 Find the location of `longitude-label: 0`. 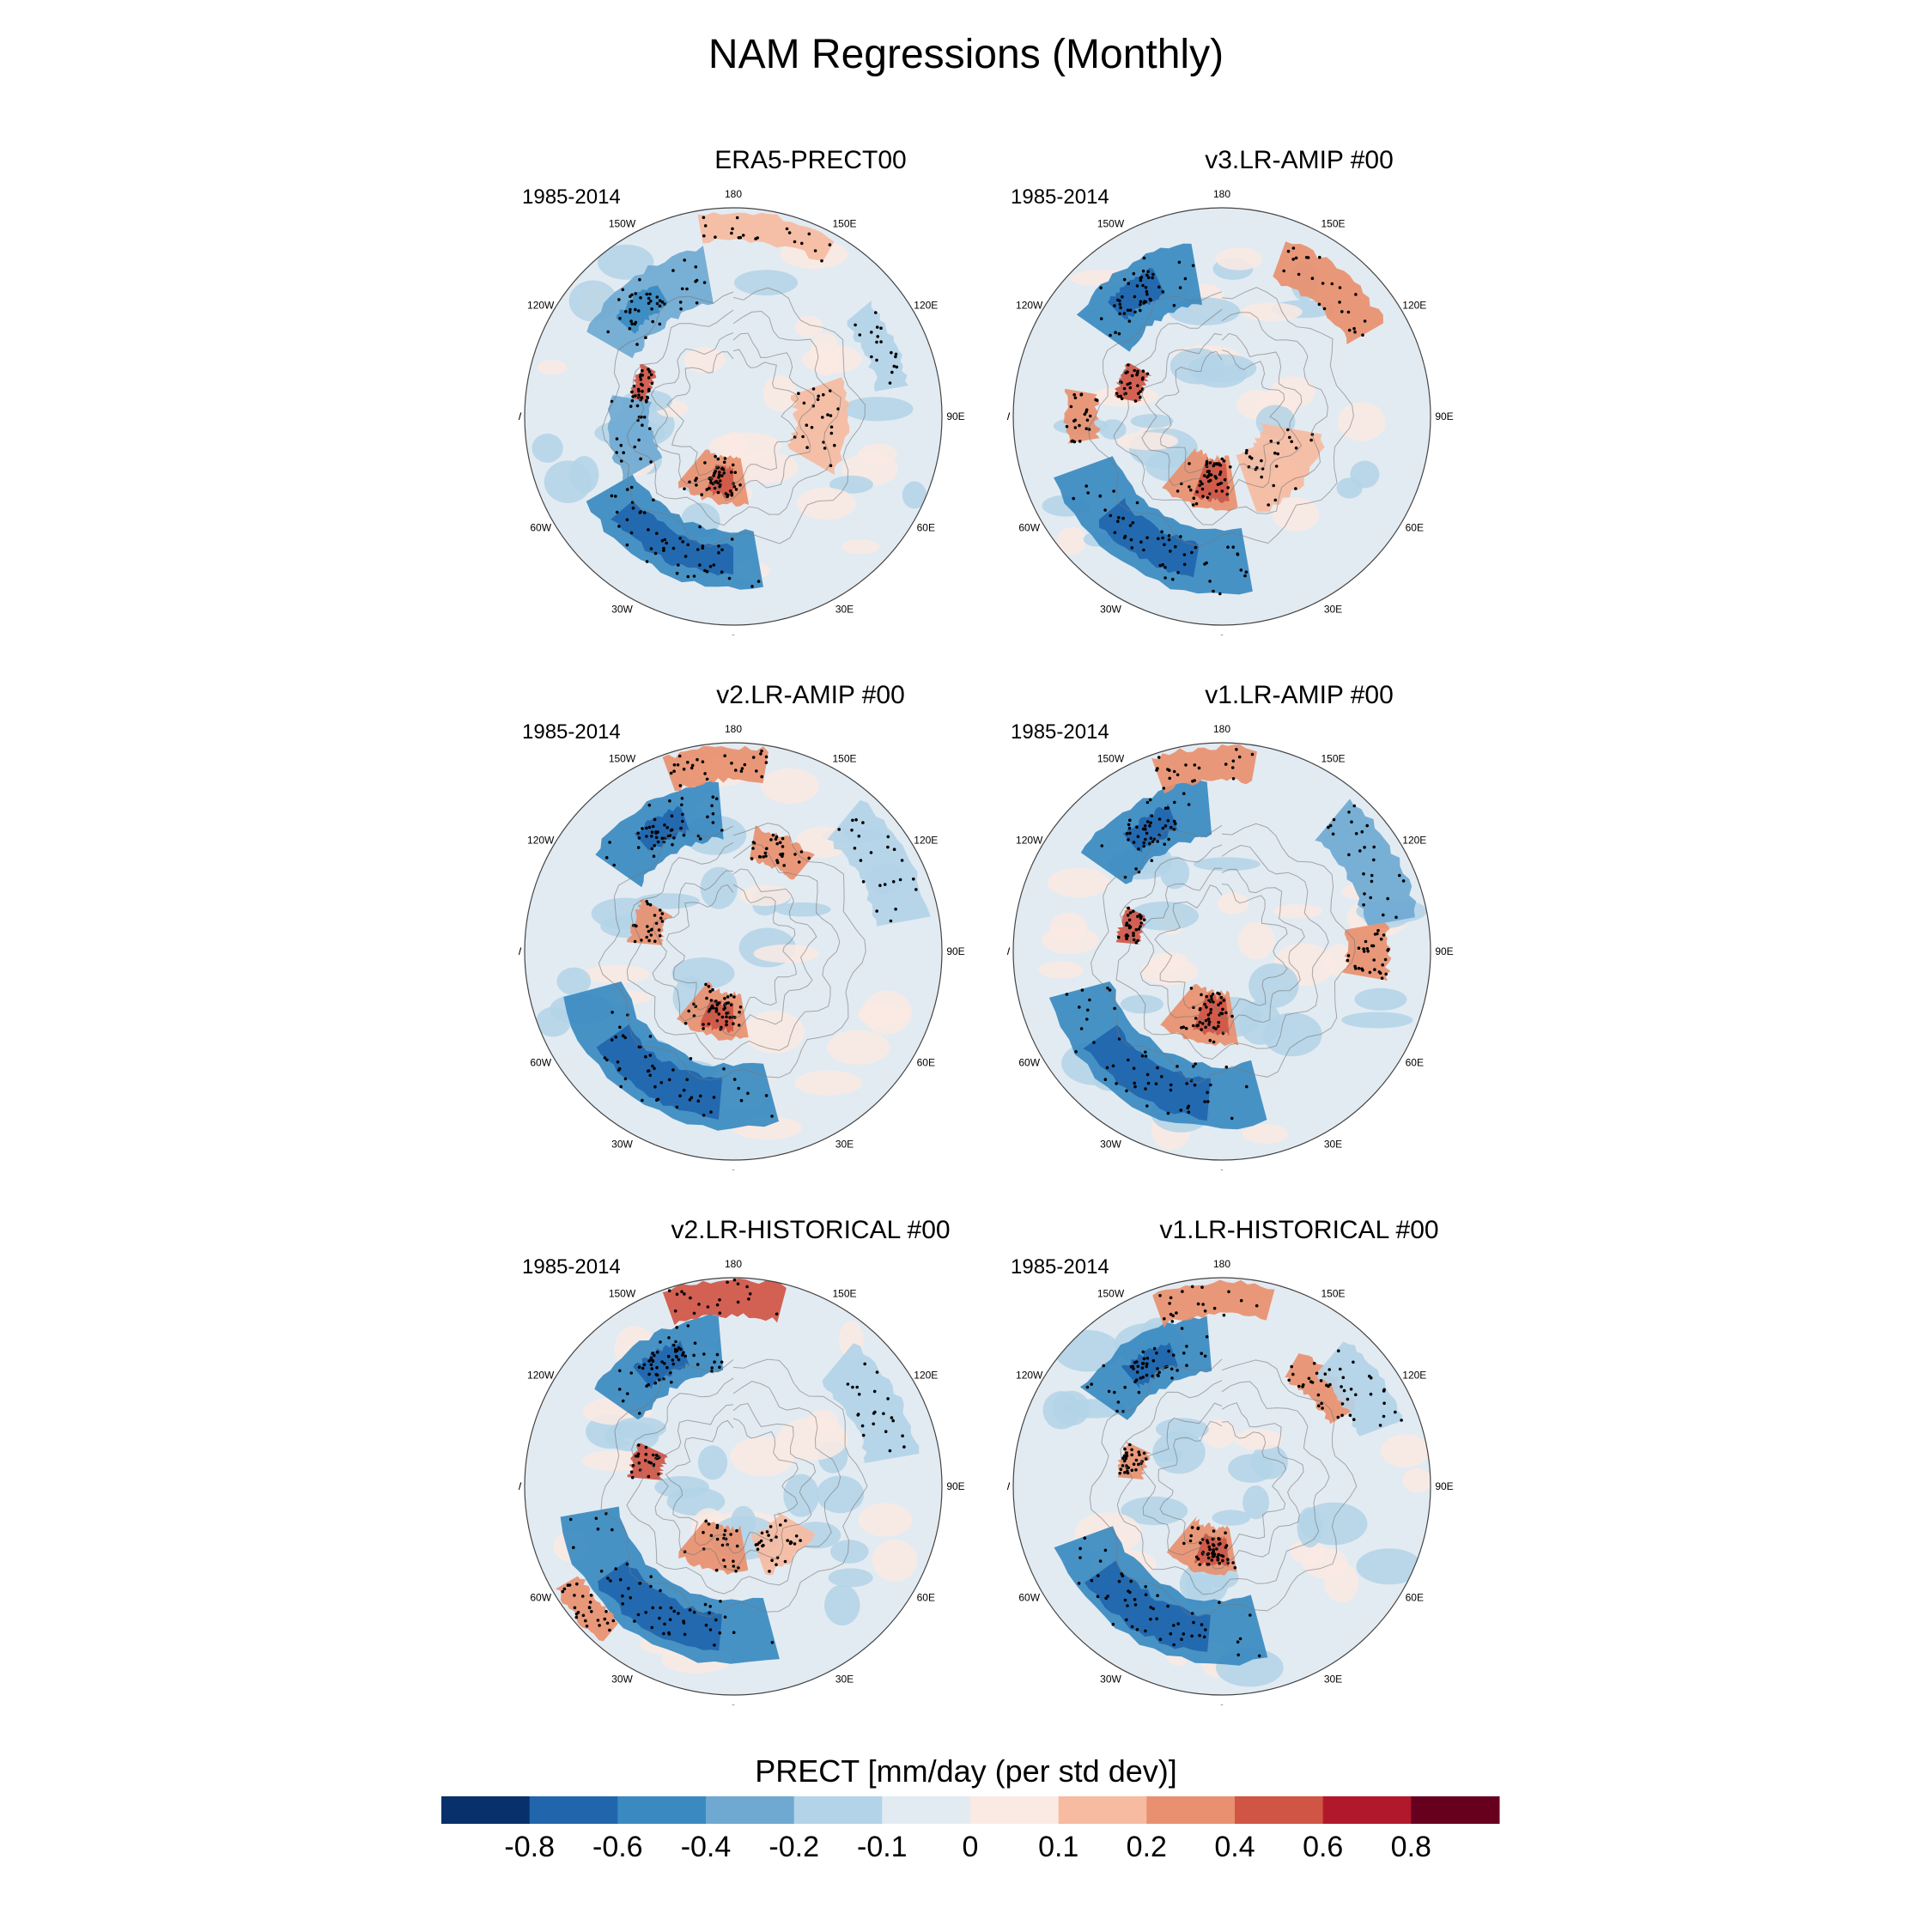

longitude-label: 0 is located at coordinates (734, 1169).